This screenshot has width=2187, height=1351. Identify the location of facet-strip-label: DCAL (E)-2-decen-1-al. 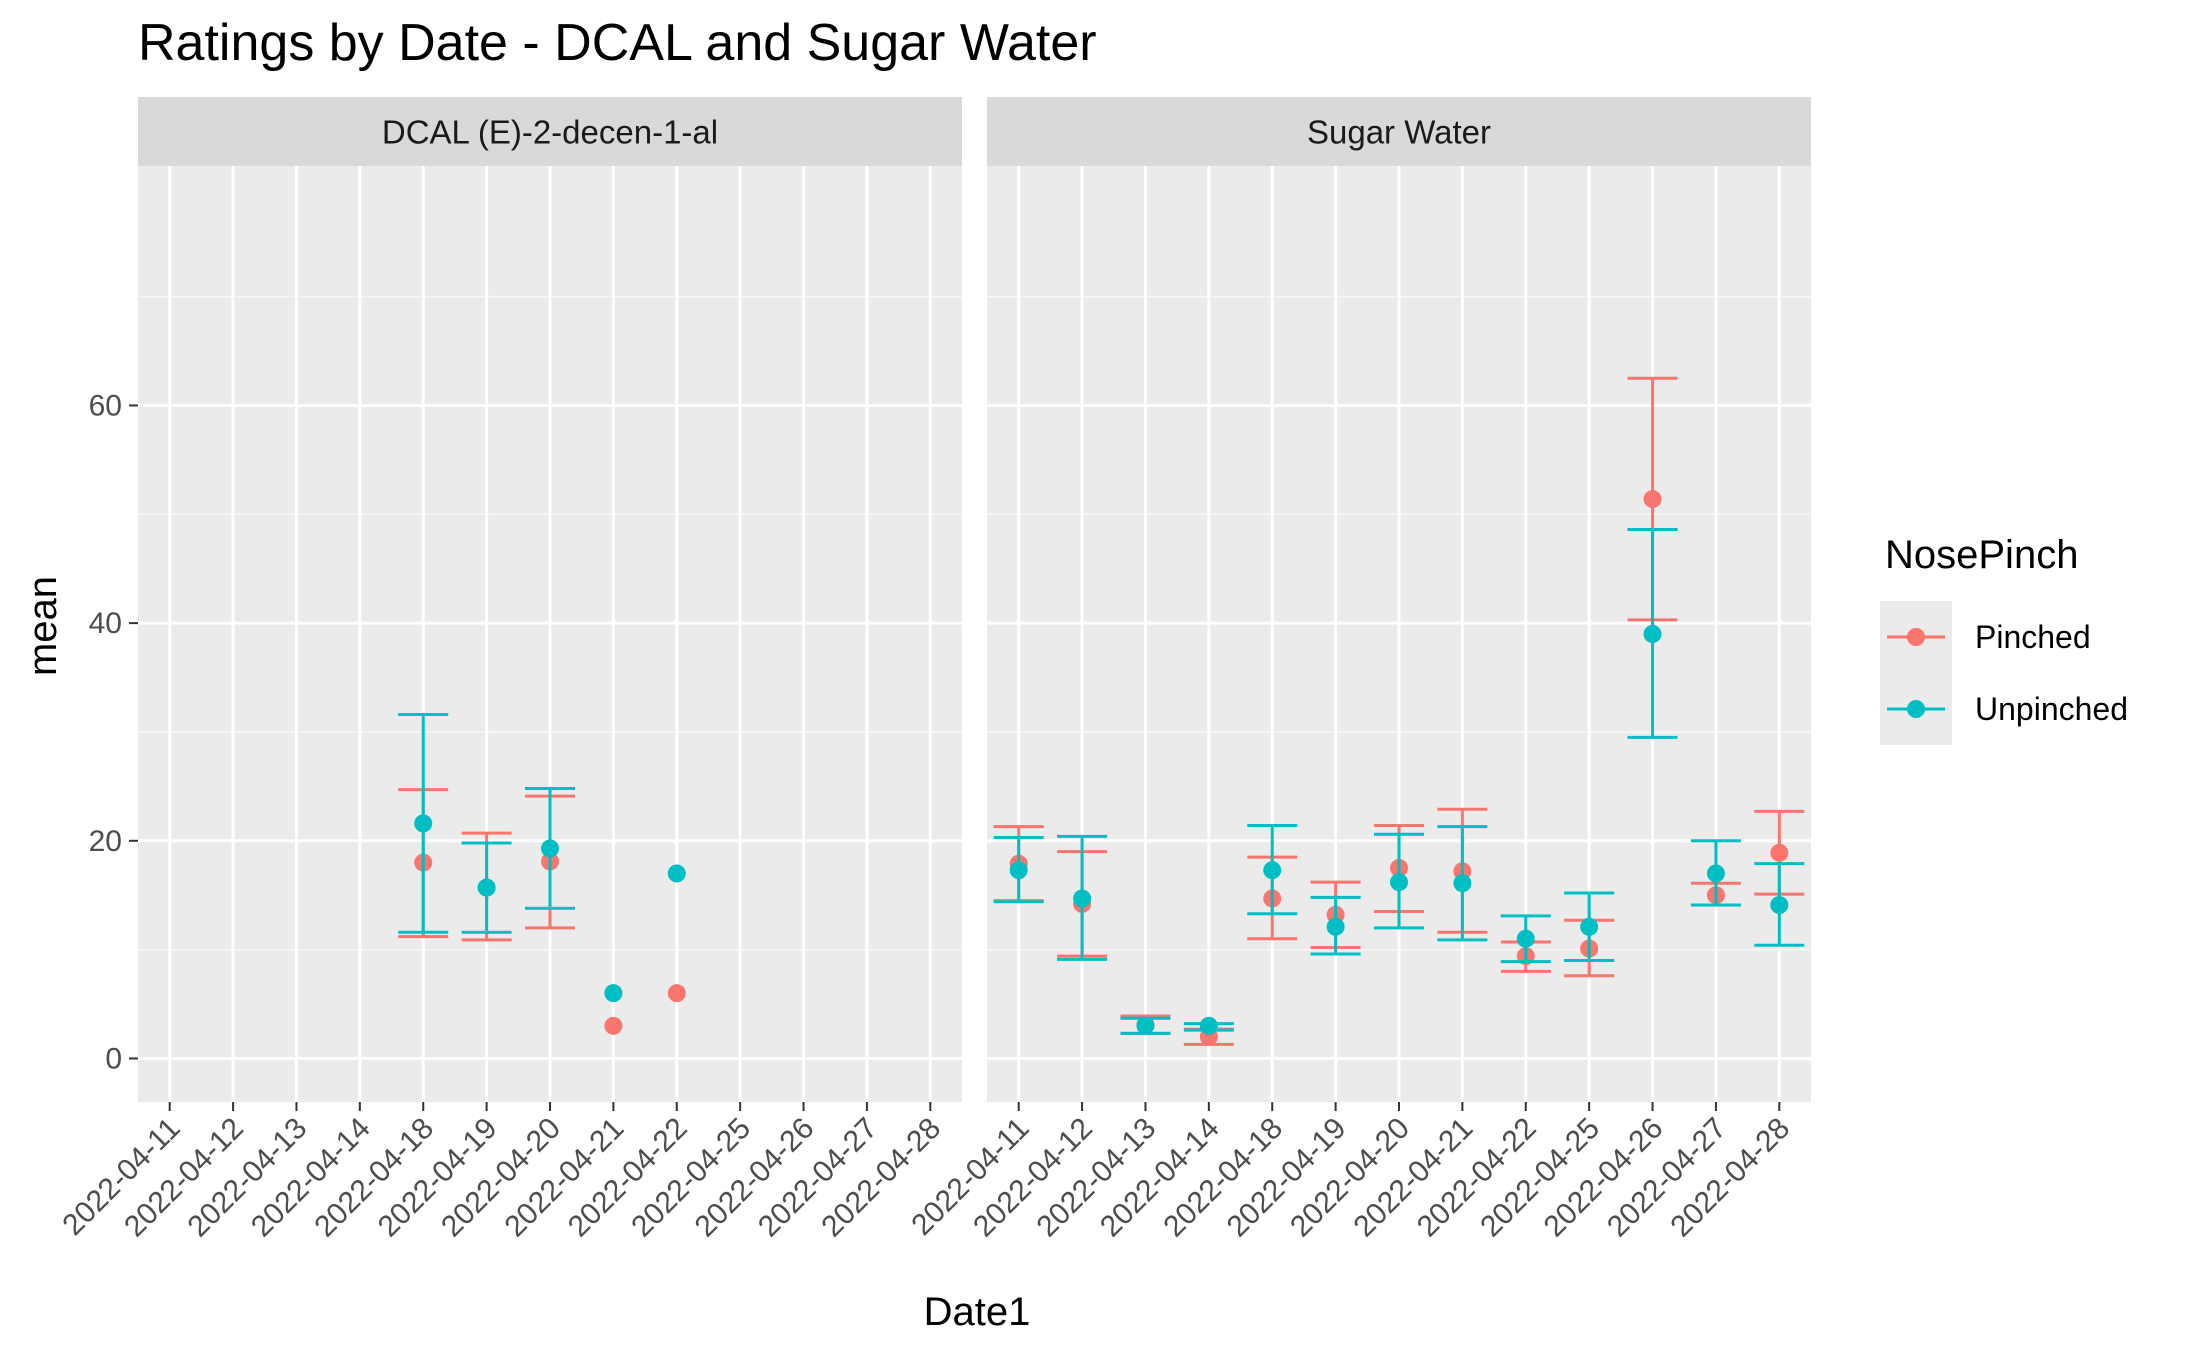
(550, 132).